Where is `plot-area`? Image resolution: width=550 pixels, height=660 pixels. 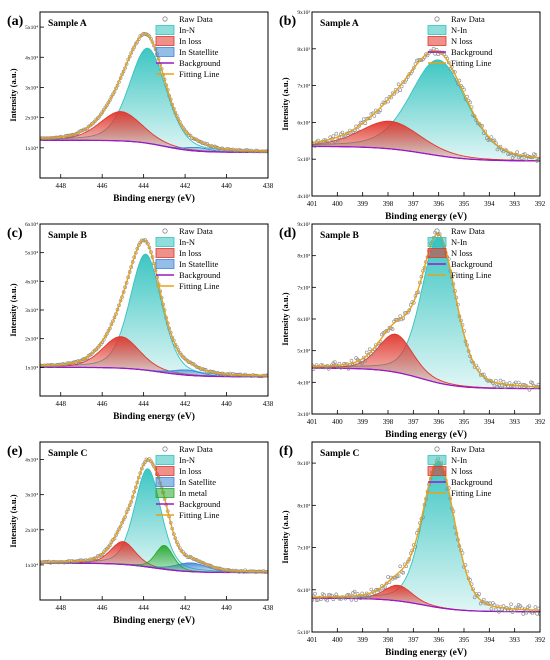
plot-area is located at coordinates (426, 536).